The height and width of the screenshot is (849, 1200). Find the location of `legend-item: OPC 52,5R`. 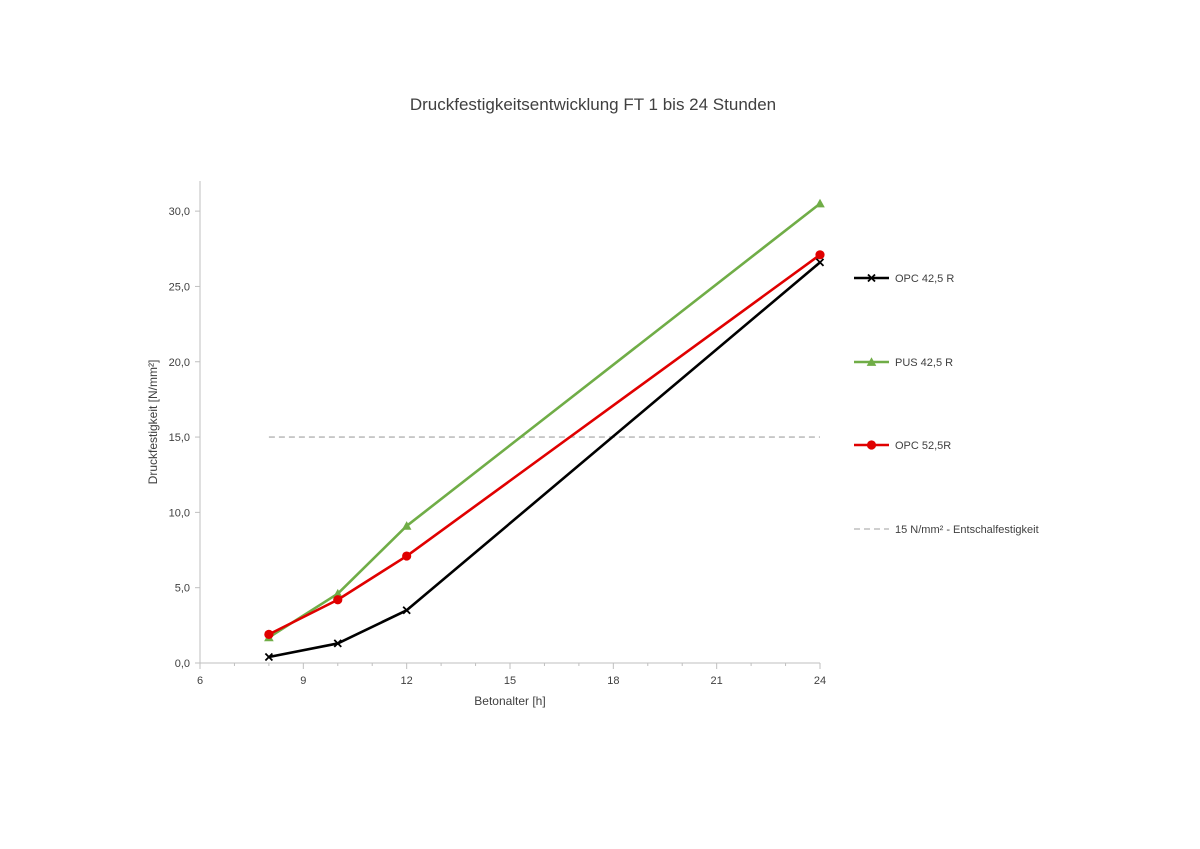

legend-item: OPC 52,5R is located at coordinates (902, 446).